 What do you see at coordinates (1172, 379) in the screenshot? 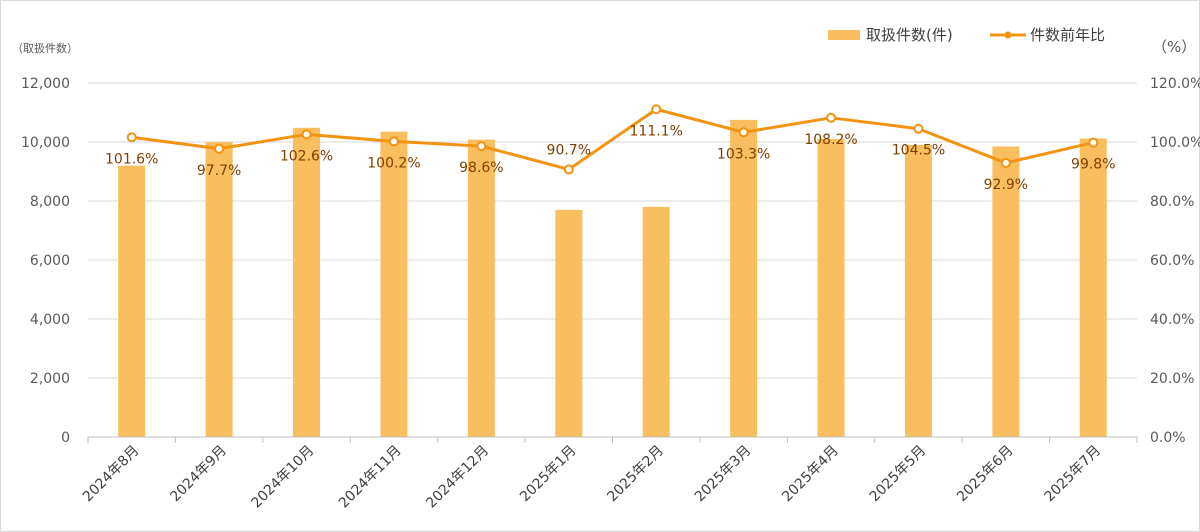
I see `right-tick-label: 20.0%` at bounding box center [1172, 379].